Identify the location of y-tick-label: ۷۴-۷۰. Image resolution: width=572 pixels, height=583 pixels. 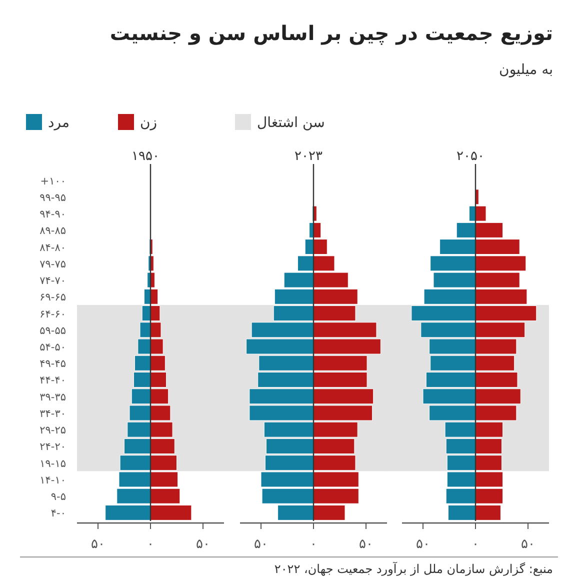
(53, 281).